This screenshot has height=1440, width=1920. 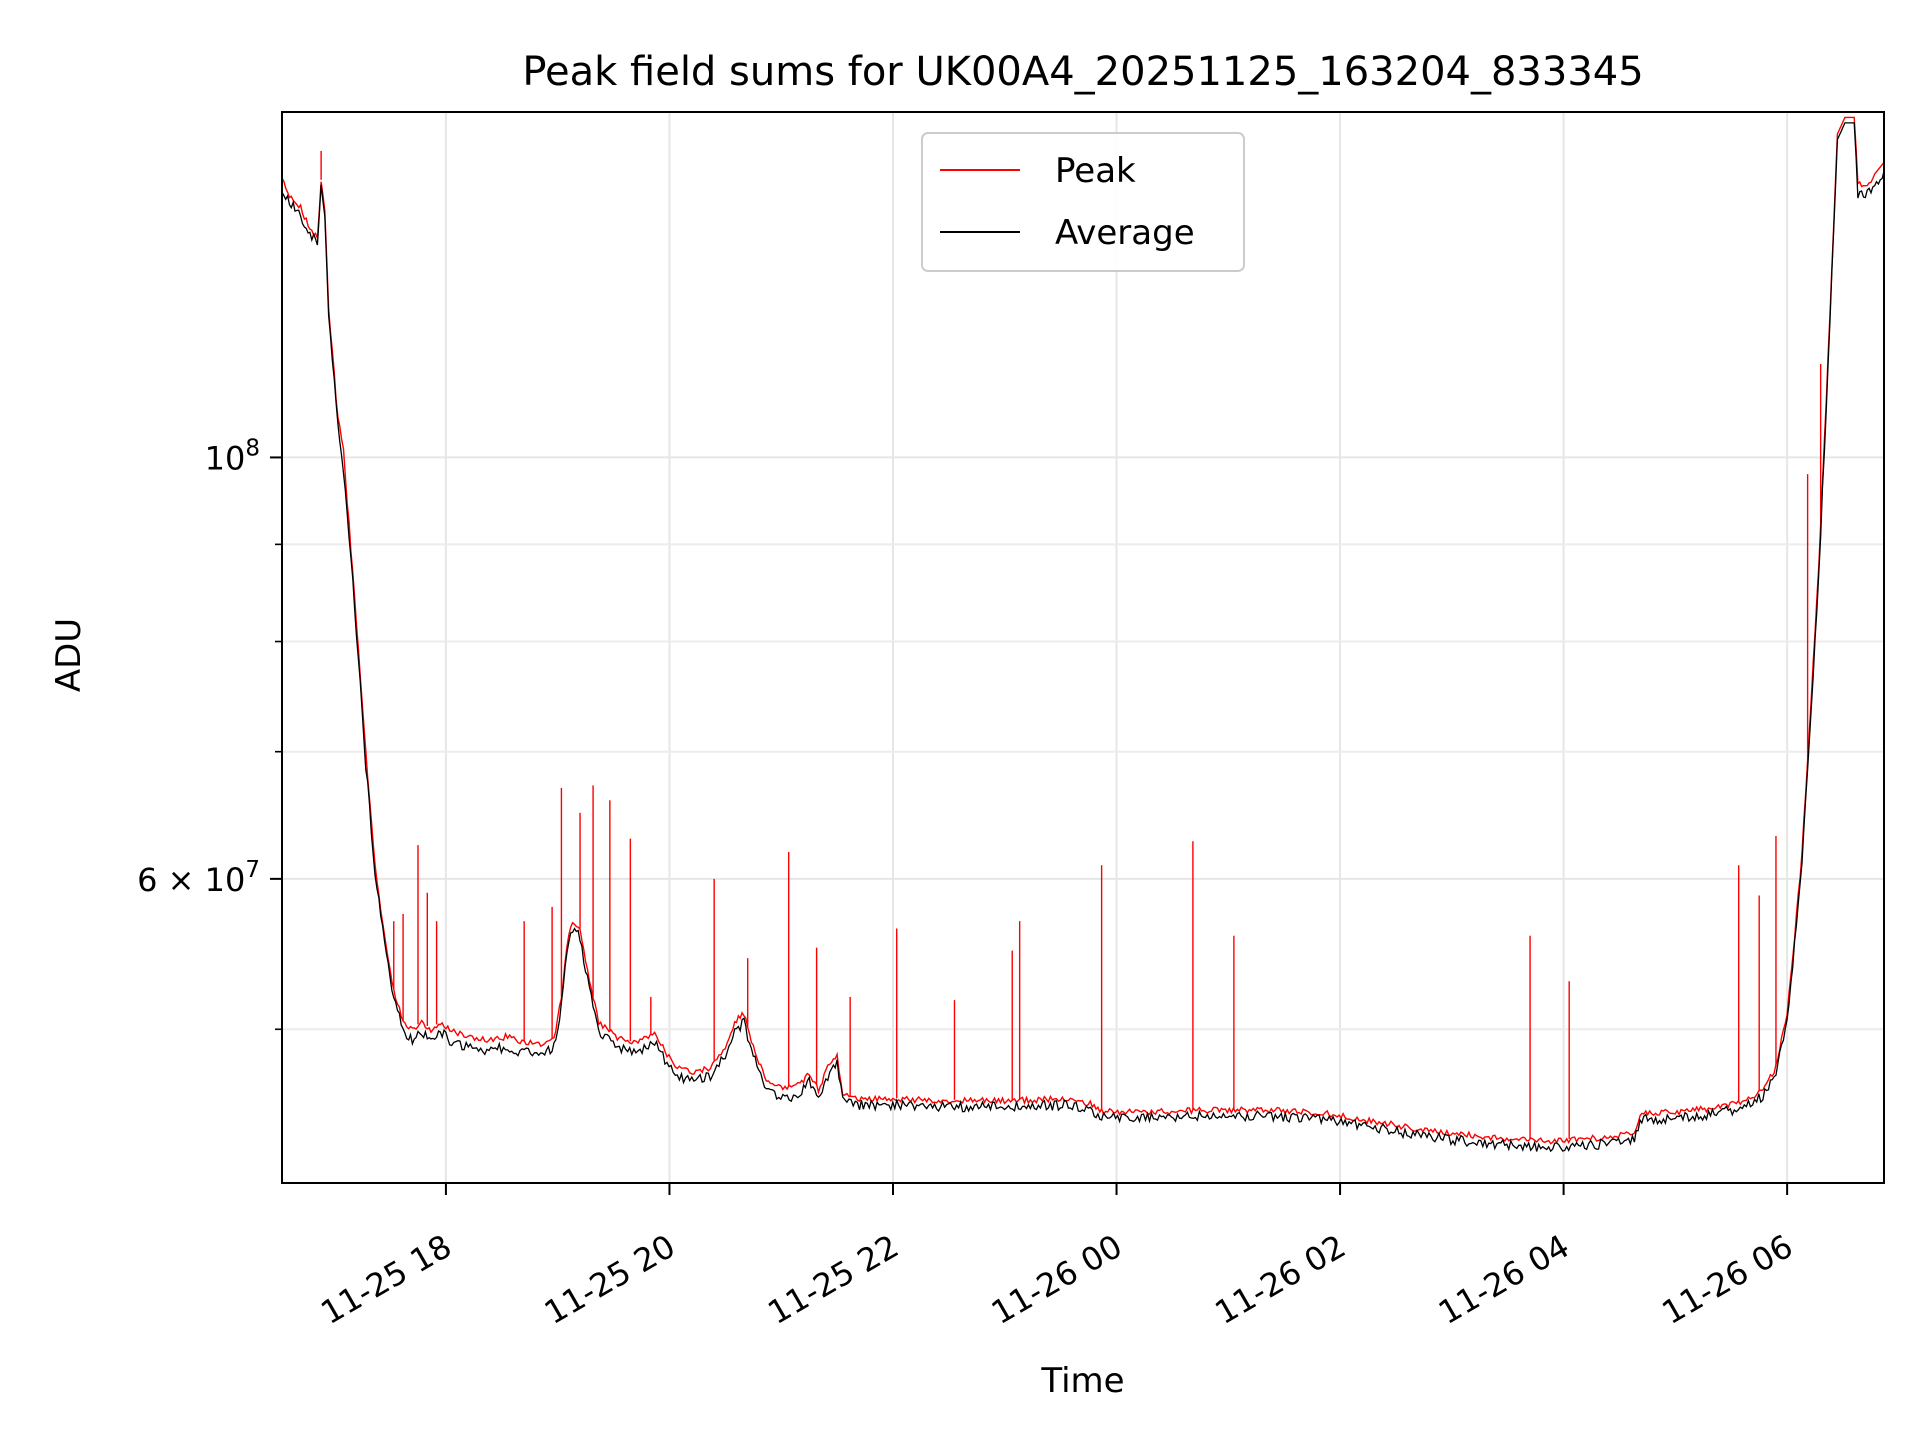 What do you see at coordinates (1125, 233) in the screenshot?
I see `legend-label-average: Average` at bounding box center [1125, 233].